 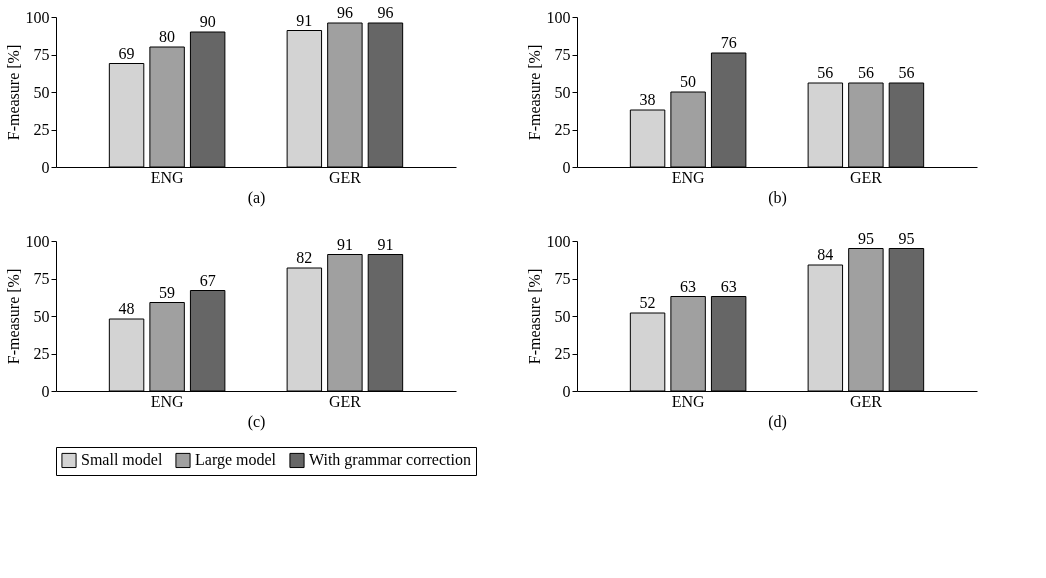 What do you see at coordinates (122, 460) in the screenshot?
I see `legend-label: Small model` at bounding box center [122, 460].